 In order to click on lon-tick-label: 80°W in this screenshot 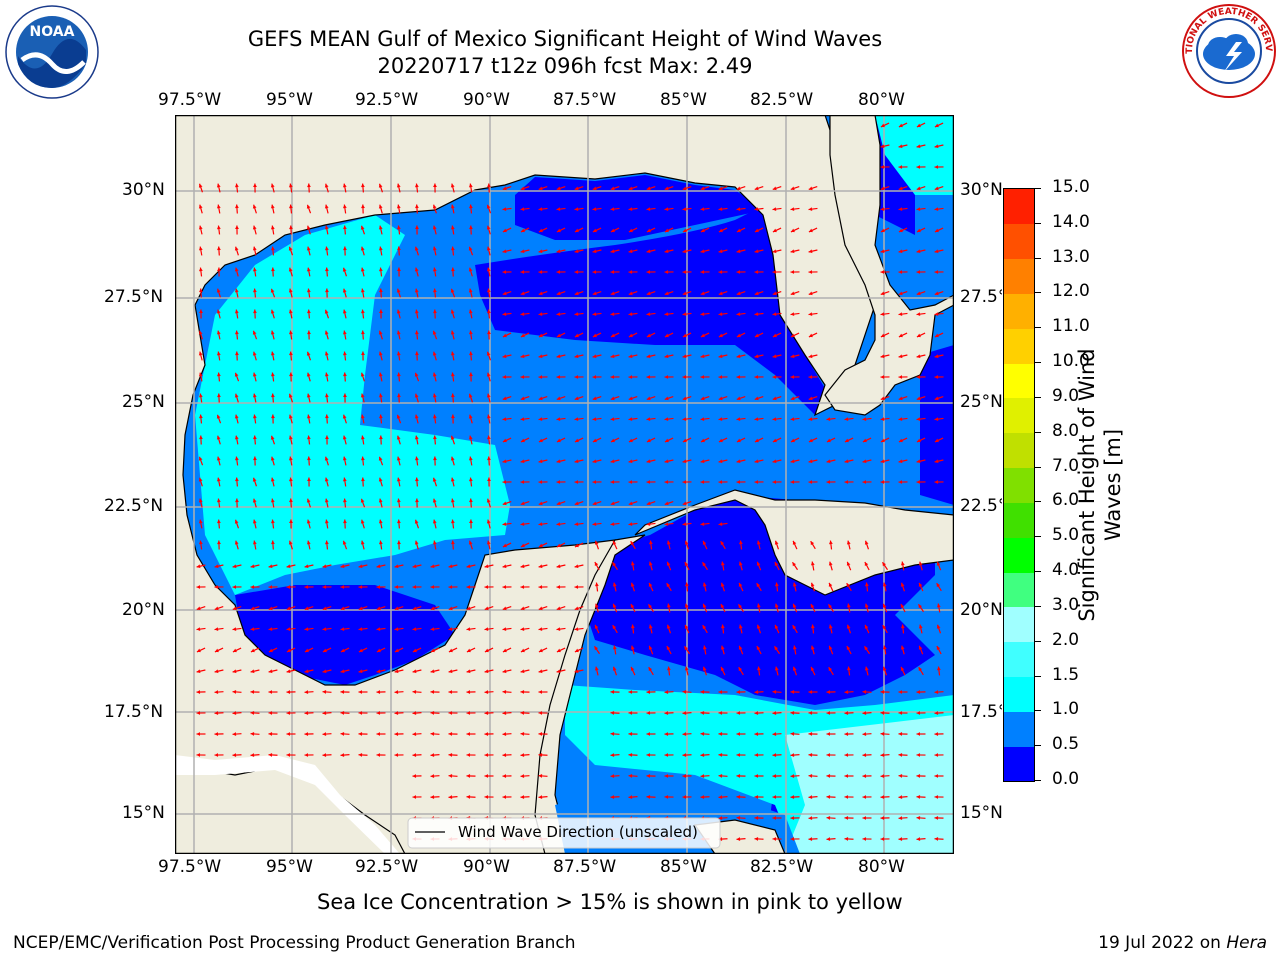, I will do `click(881, 867)`.